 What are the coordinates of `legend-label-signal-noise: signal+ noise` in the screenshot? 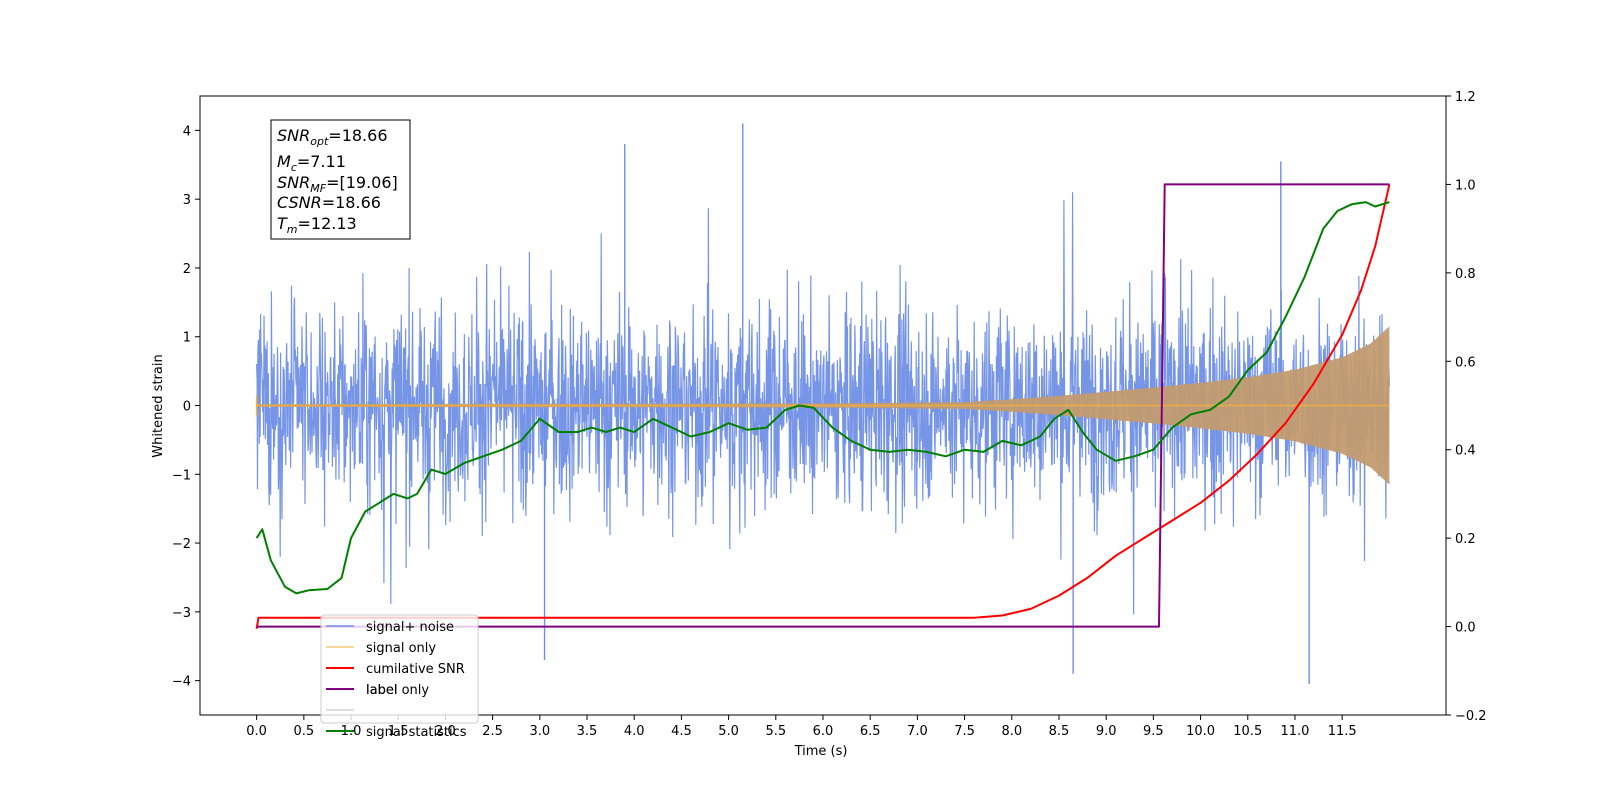 It's located at (410, 627).